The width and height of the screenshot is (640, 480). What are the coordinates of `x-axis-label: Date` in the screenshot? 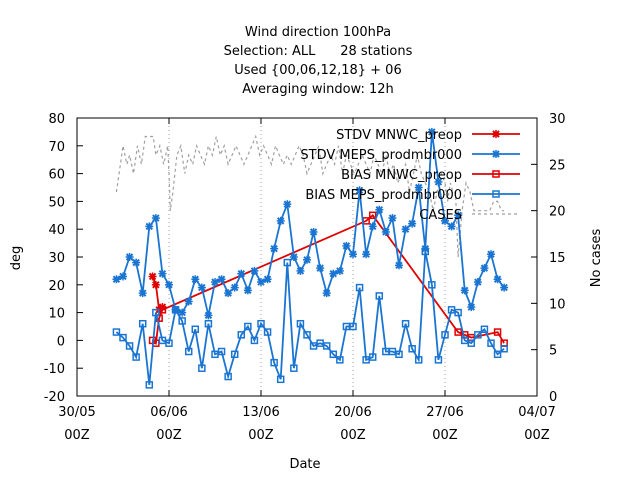 It's located at (304, 464).